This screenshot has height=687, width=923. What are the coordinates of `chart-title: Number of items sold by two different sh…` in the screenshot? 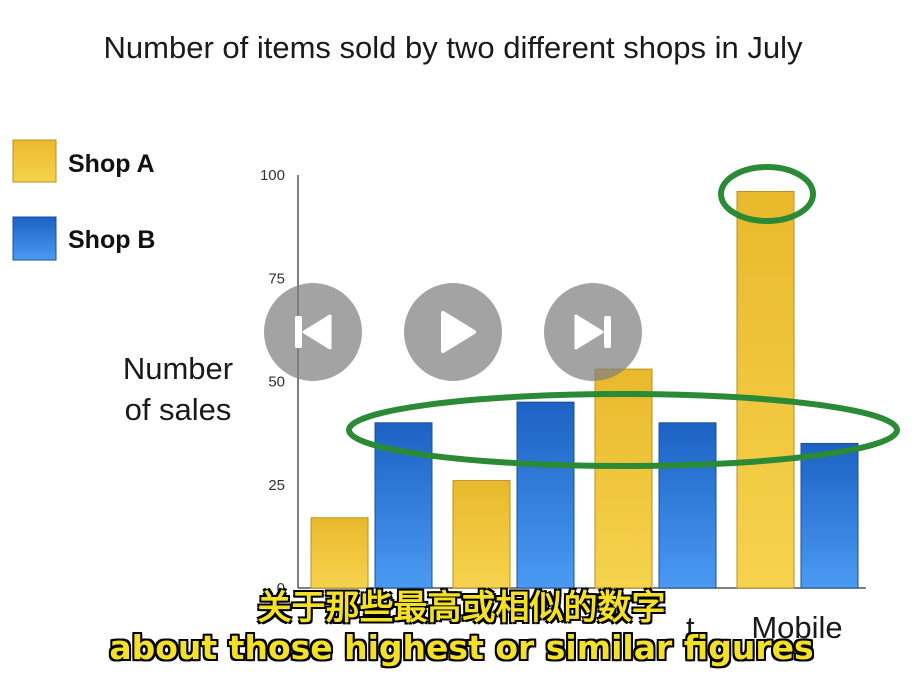 It's located at (453, 47).